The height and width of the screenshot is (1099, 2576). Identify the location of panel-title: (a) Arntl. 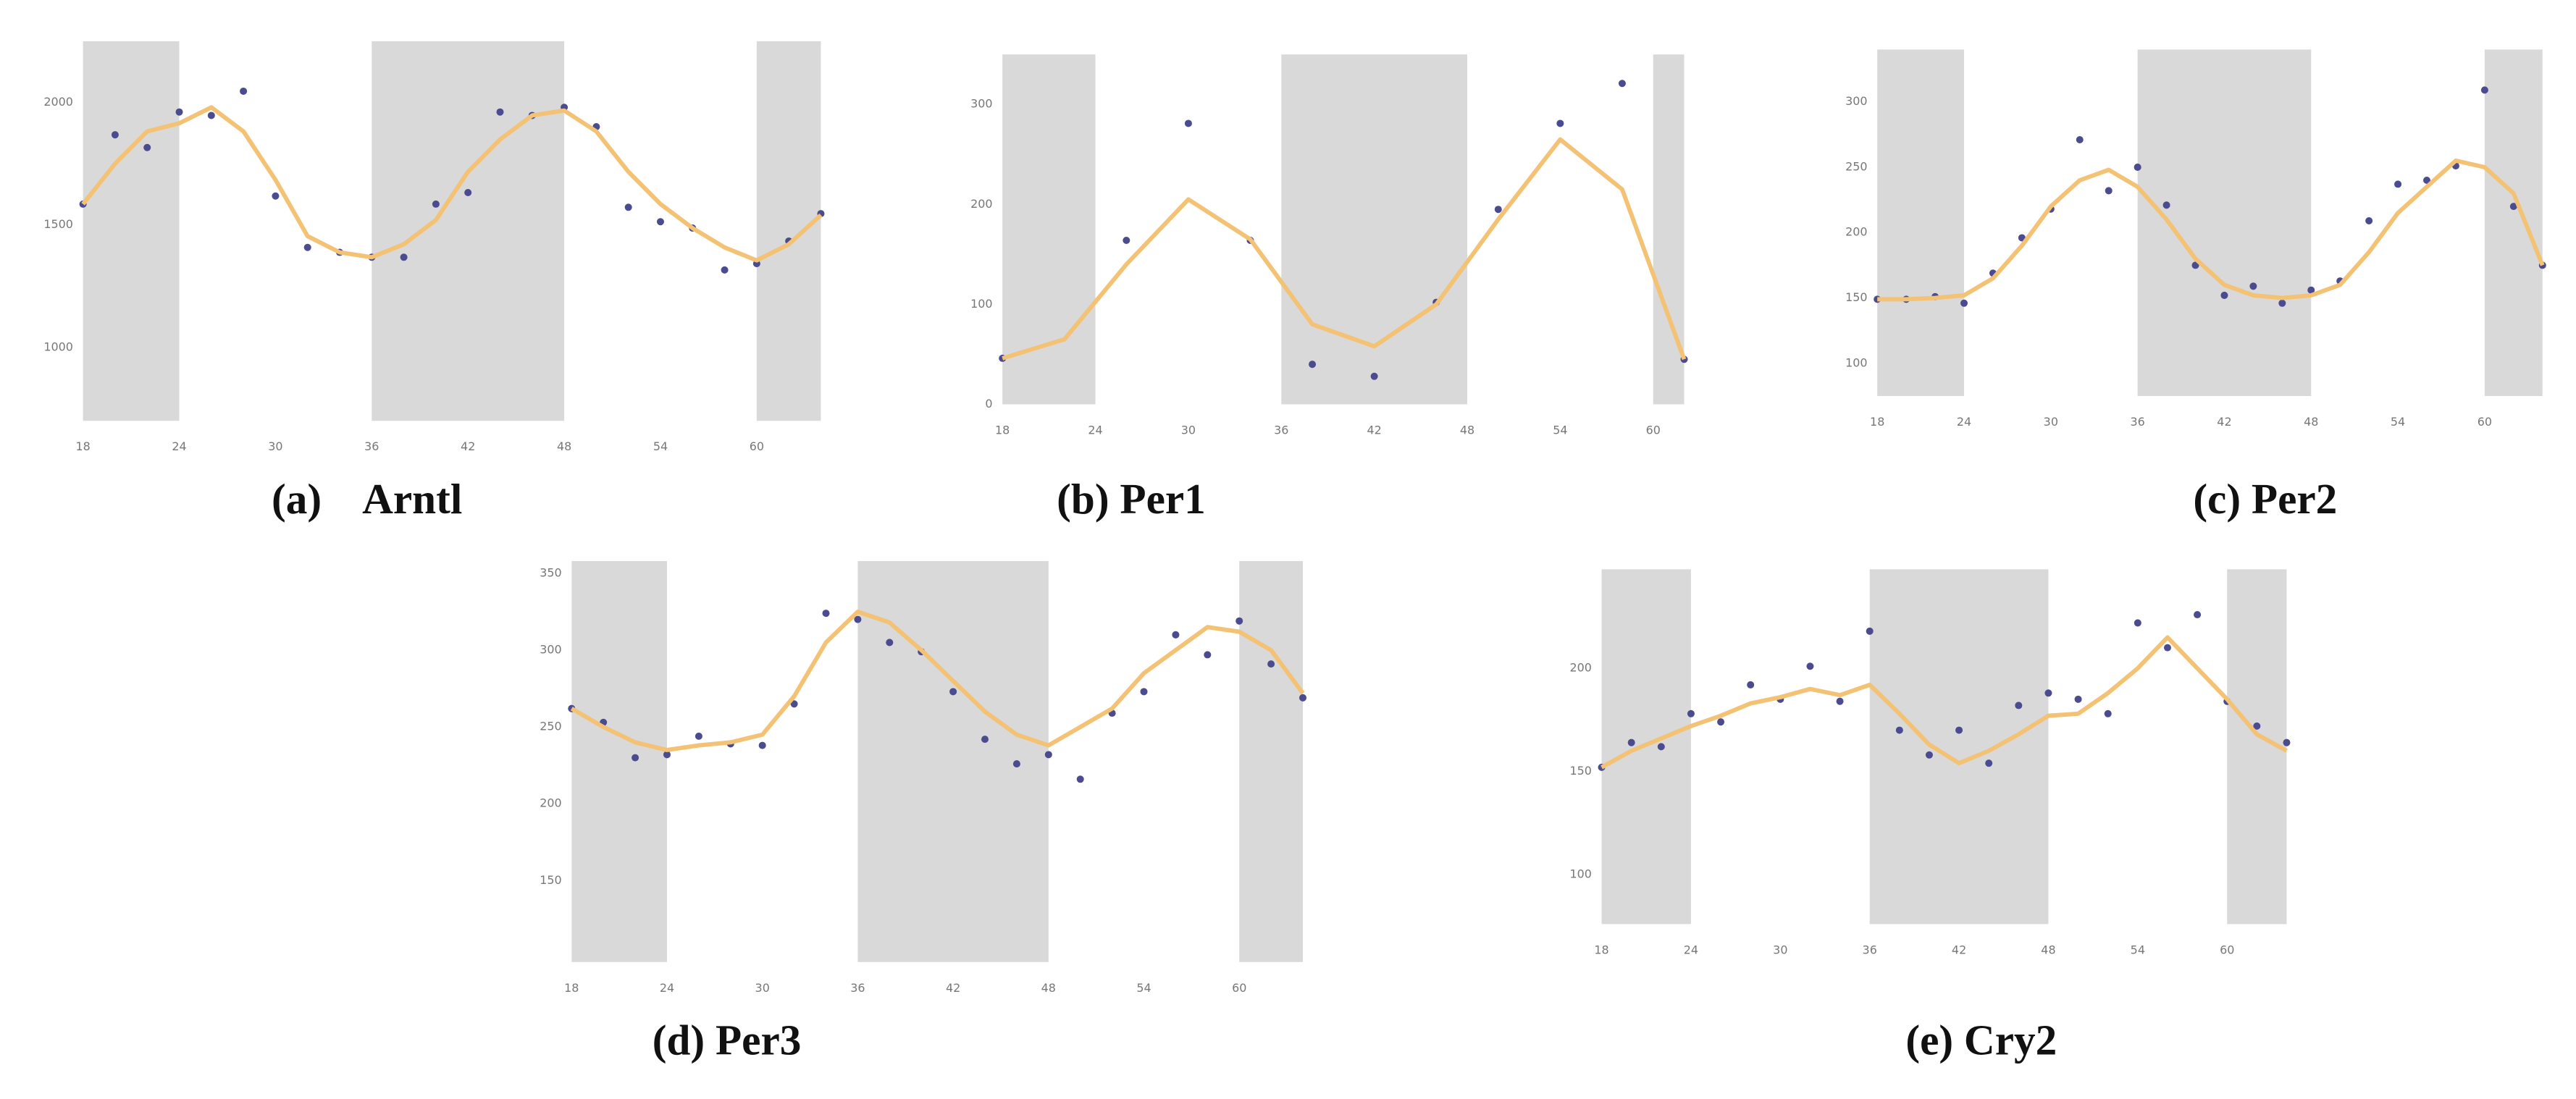
(367, 499).